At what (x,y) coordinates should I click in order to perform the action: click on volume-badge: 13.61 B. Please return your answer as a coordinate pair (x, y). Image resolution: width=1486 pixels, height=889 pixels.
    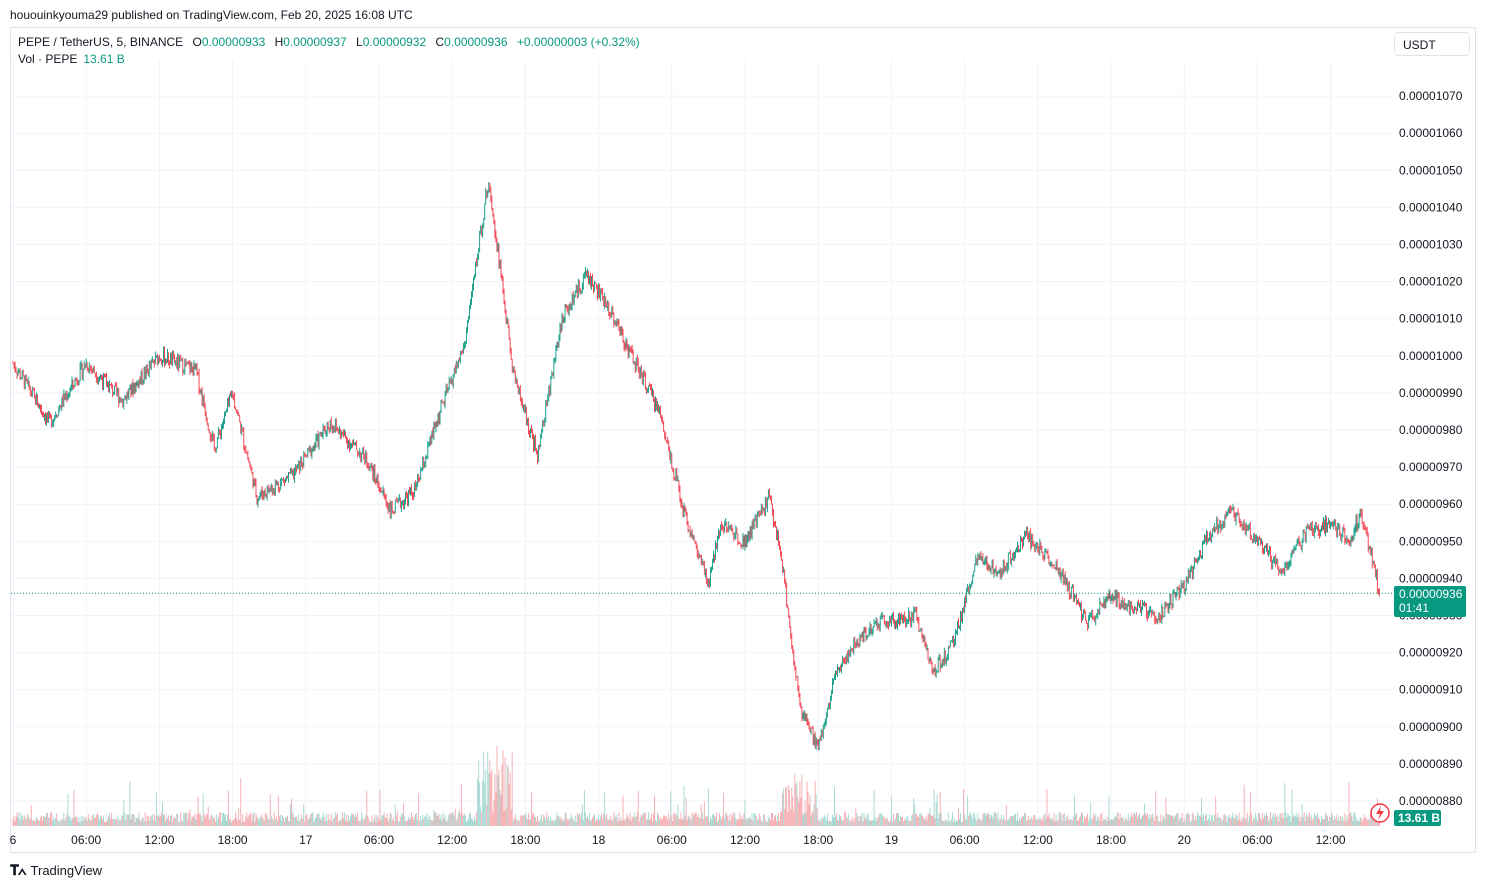
    Looking at the image, I should click on (1405, 814).